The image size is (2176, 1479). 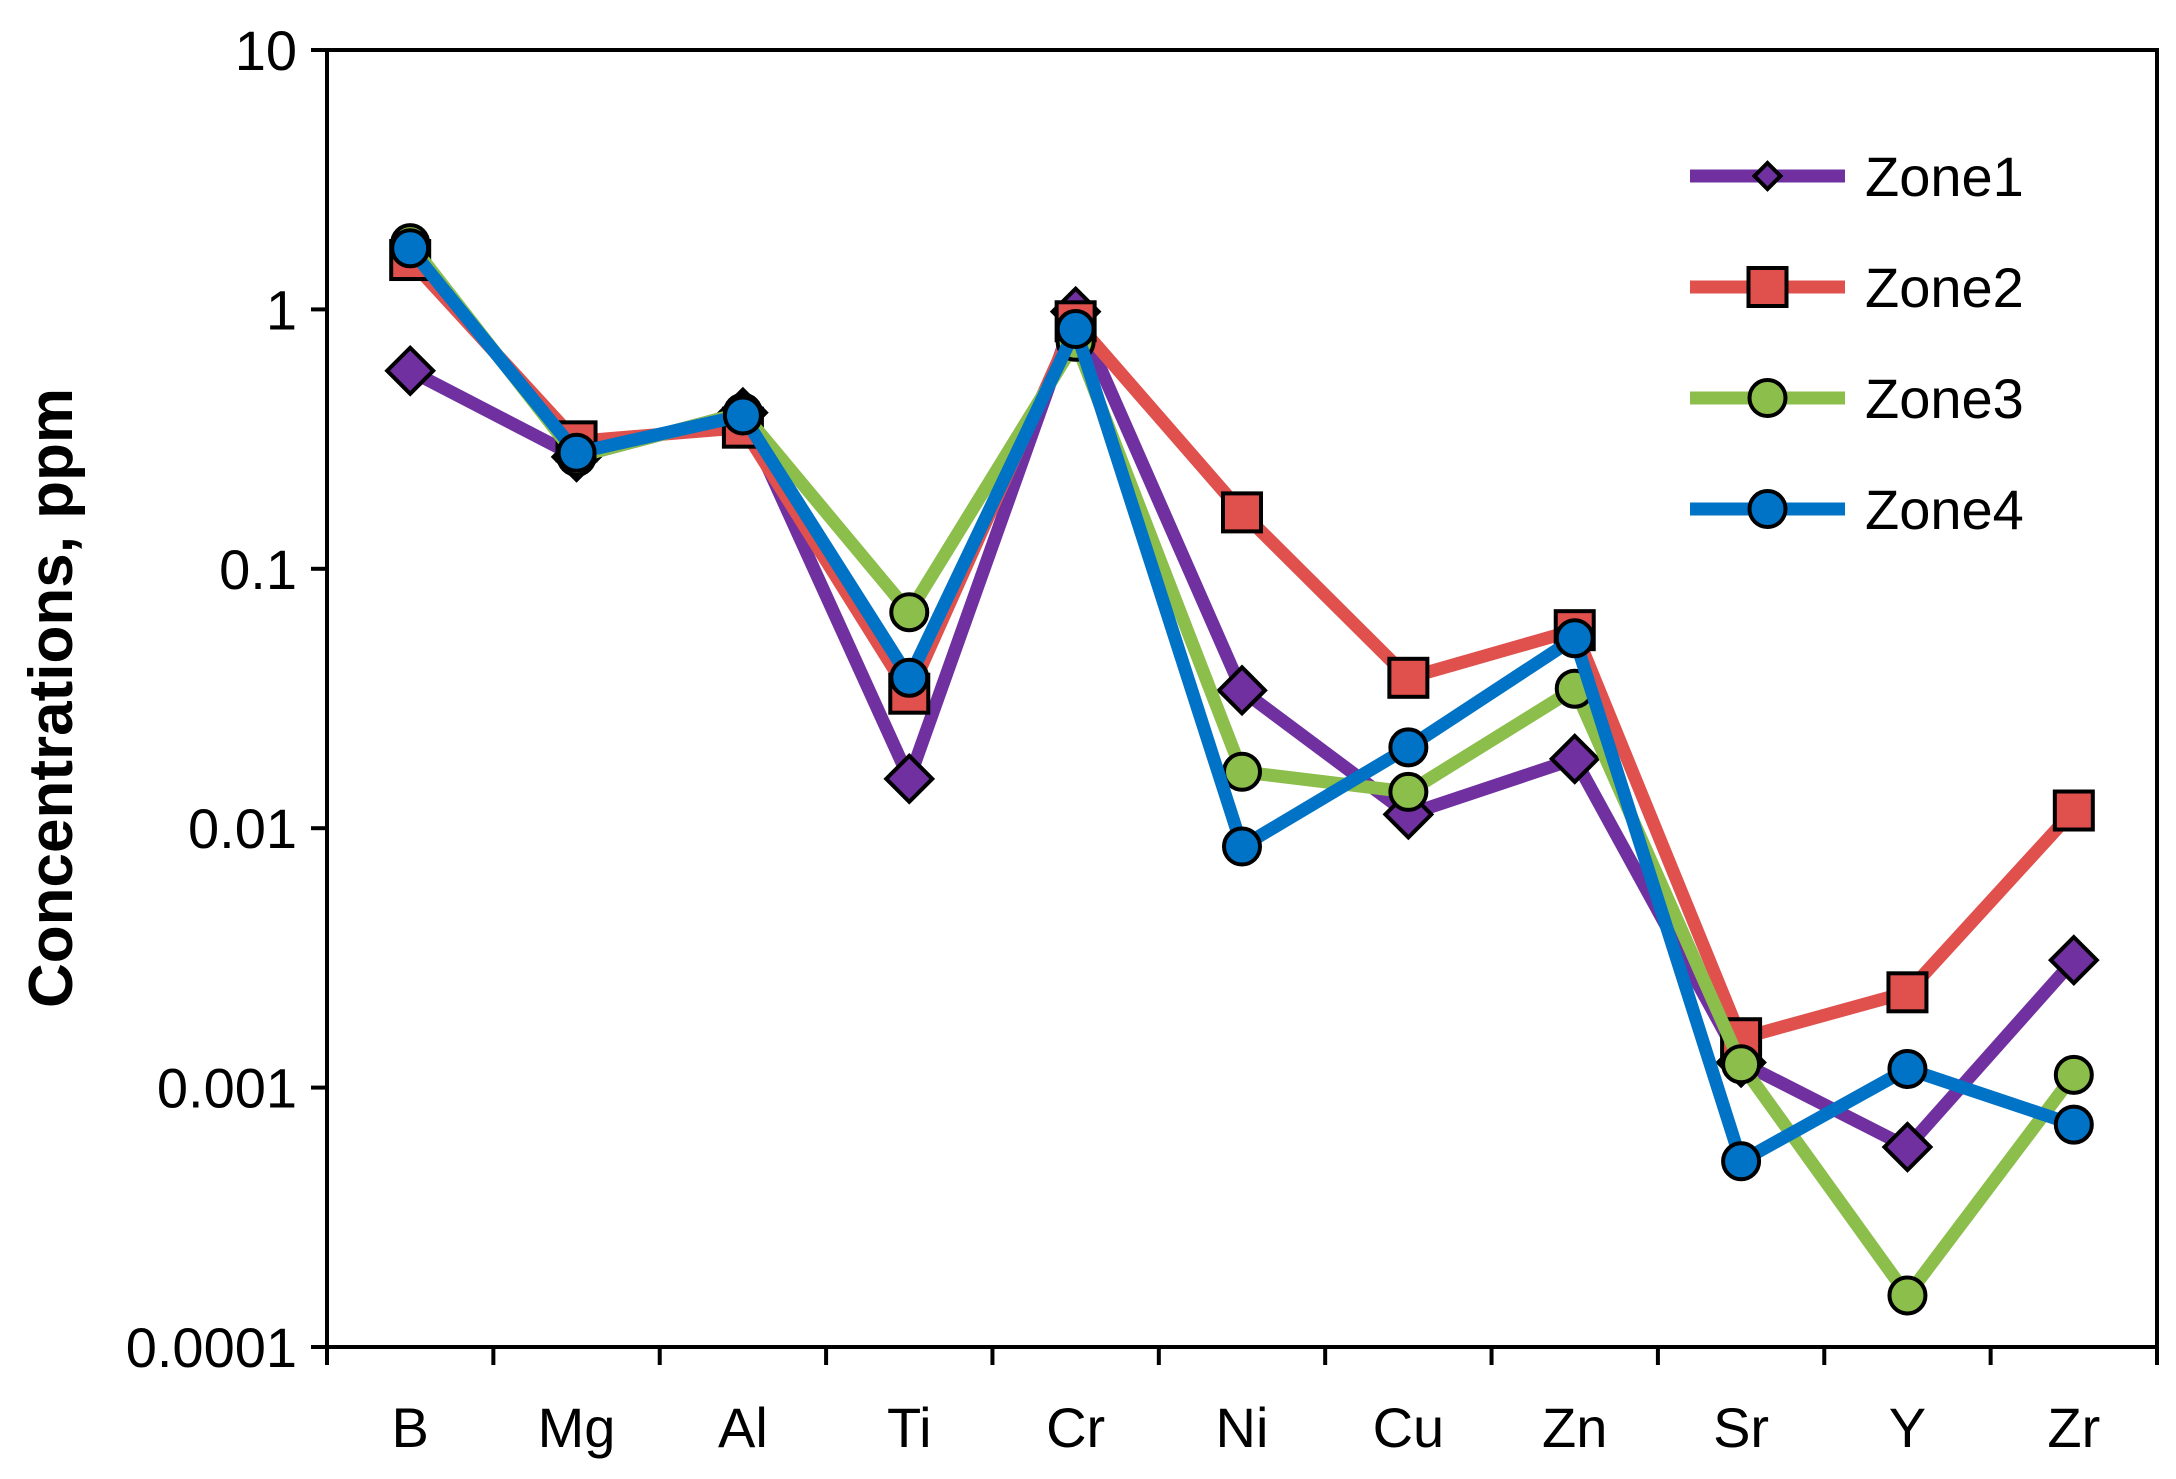 What do you see at coordinates (1944, 398) in the screenshot?
I see `legend-label: Zone3` at bounding box center [1944, 398].